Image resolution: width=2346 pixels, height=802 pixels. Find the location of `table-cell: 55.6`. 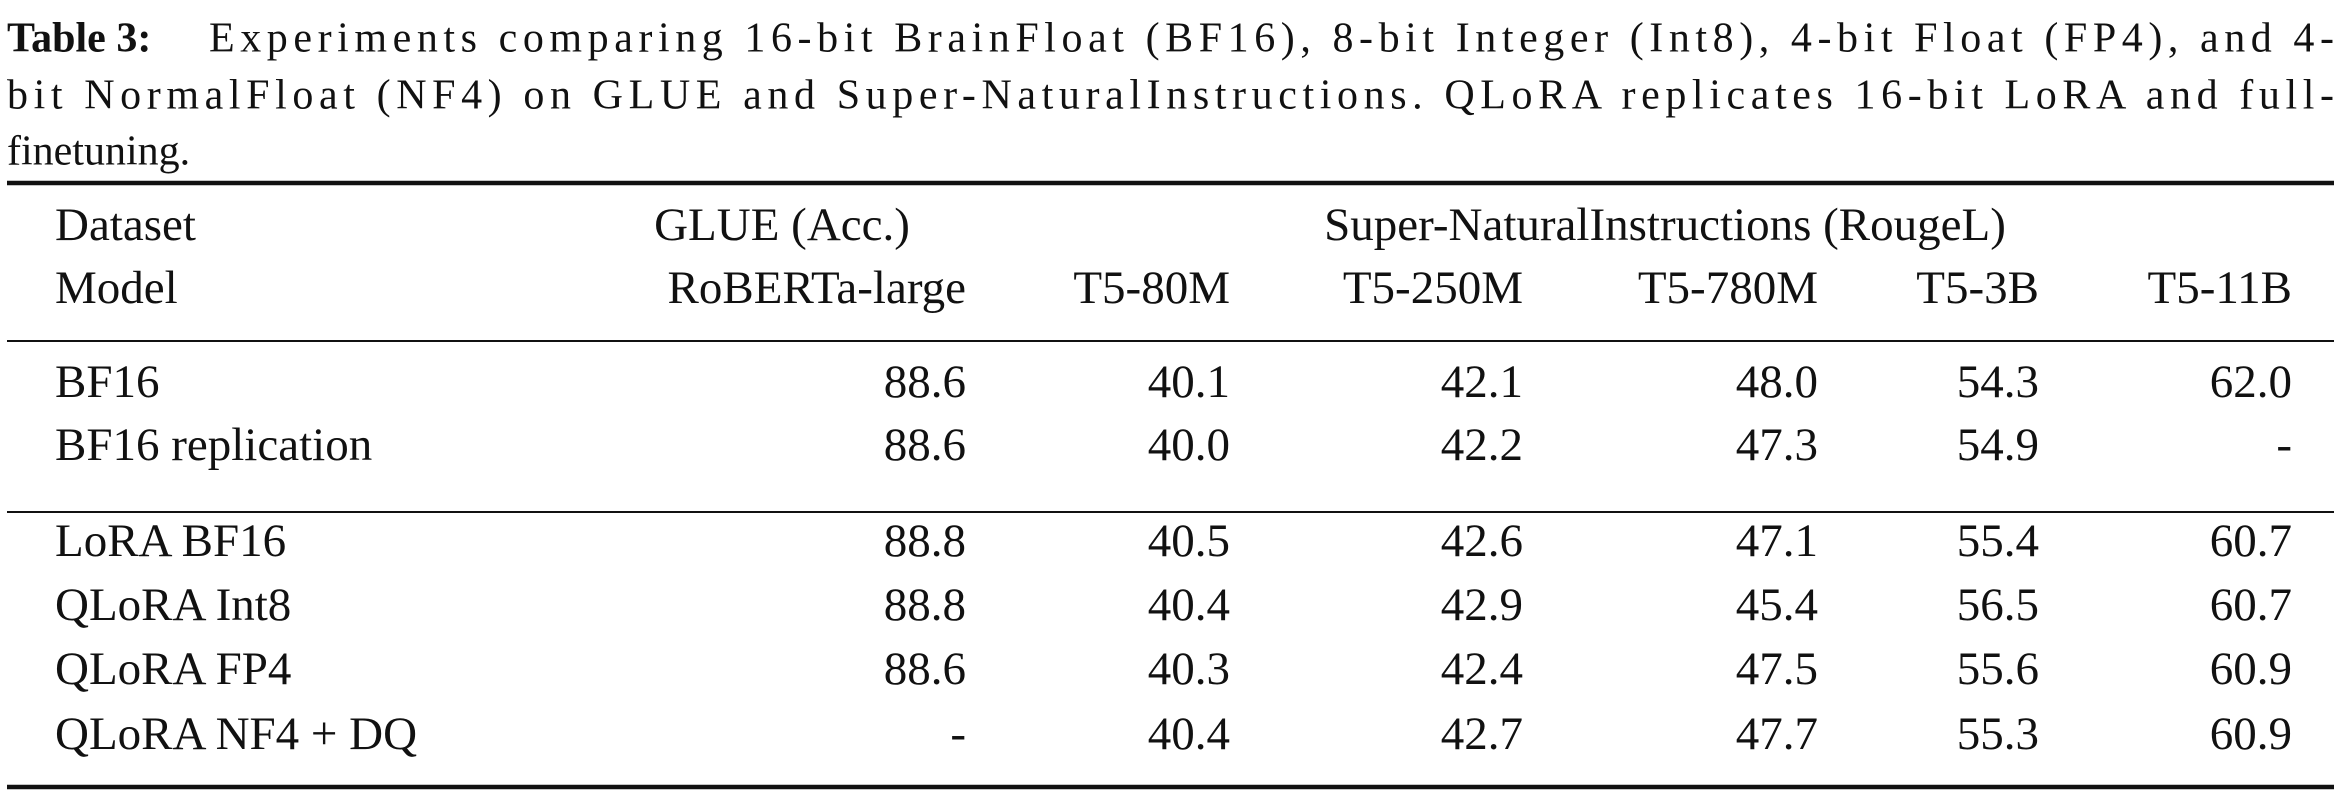

table-cell: 55.6 is located at coordinates (1998, 669).